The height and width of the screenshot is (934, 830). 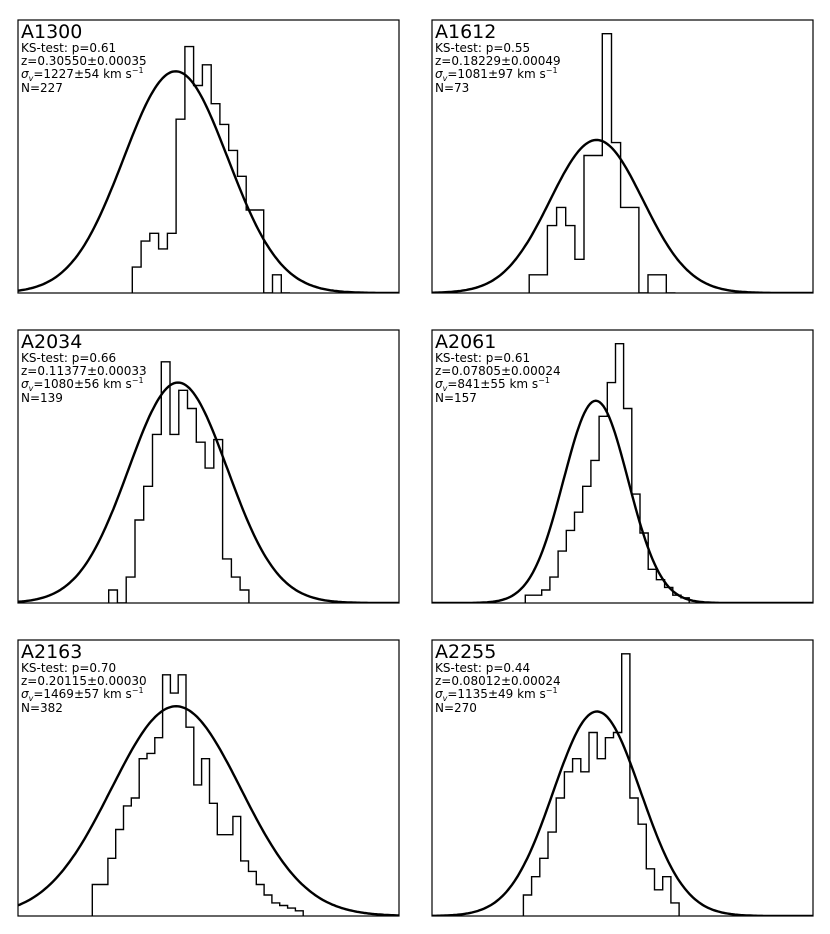 I want to click on redshift-label: z=0.08012±0.00024, so click(x=498, y=681).